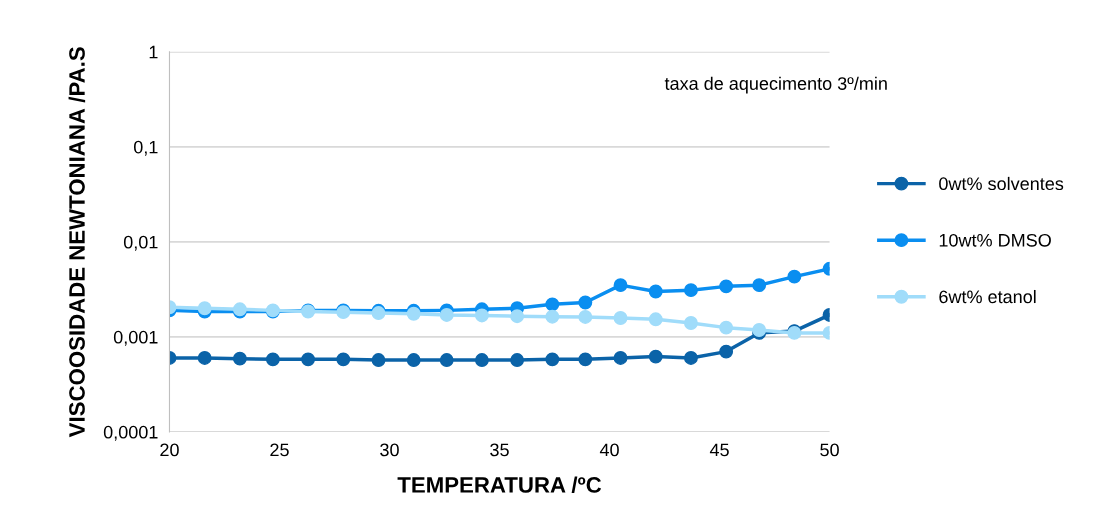 Image resolution: width=1115 pixels, height=528 pixels. What do you see at coordinates (995, 240) in the screenshot?
I see `legend-label: 10wt% DMSO` at bounding box center [995, 240].